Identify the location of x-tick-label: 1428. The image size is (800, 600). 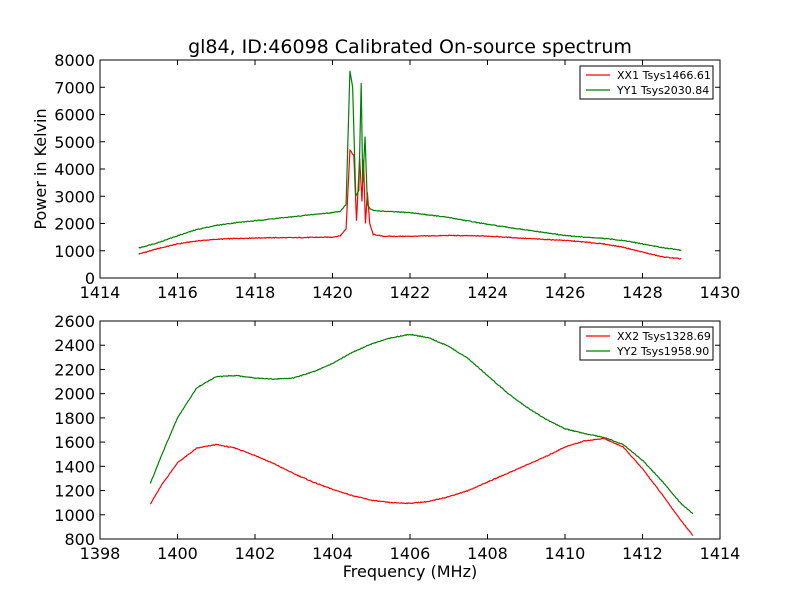
(642, 292).